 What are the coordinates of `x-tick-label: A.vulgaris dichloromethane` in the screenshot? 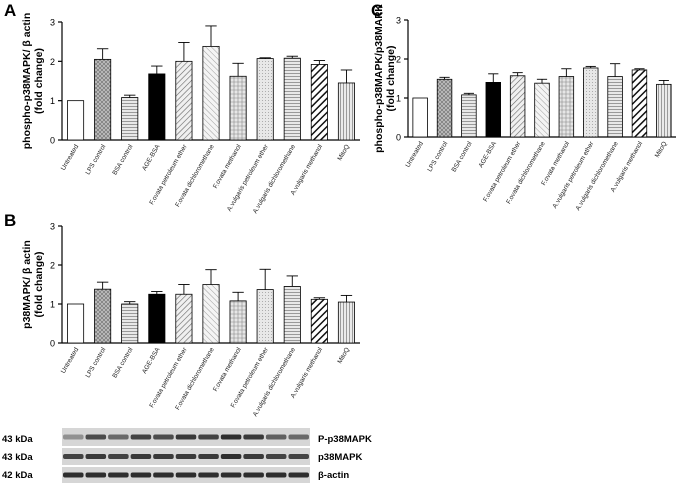 It's located at (597, 176).